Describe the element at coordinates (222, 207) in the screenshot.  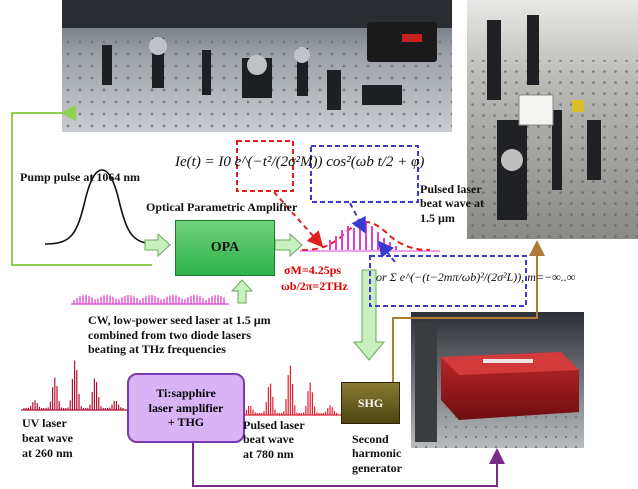
I see `label-opa-title: Optical Parametric Amplifier` at that location.